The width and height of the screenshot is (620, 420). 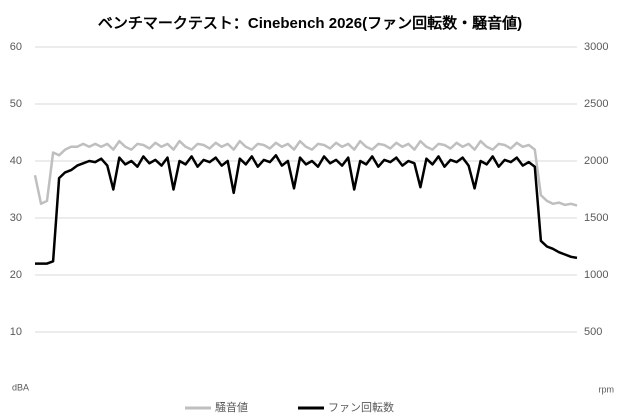 What do you see at coordinates (596, 218) in the screenshot?
I see `y2-tick-label: 1500` at bounding box center [596, 218].